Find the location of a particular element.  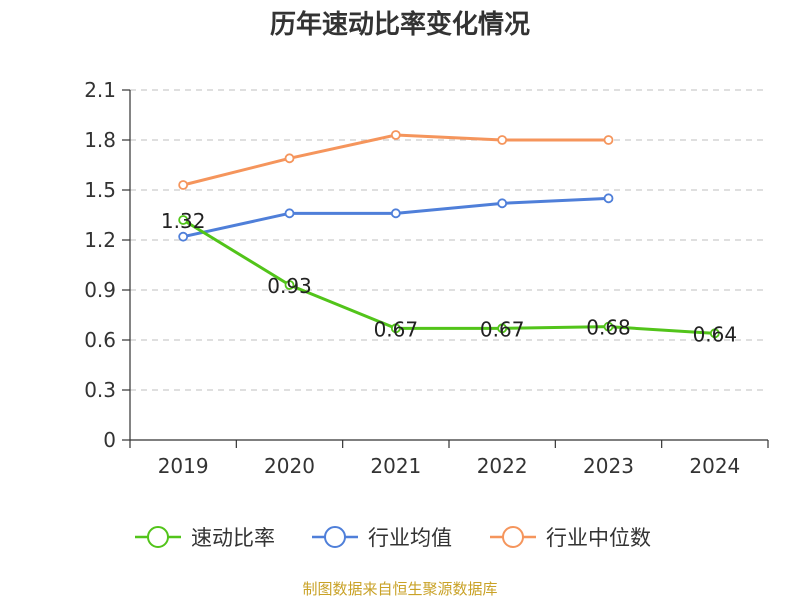

data-label: 1.32 is located at coordinates (183, 221).